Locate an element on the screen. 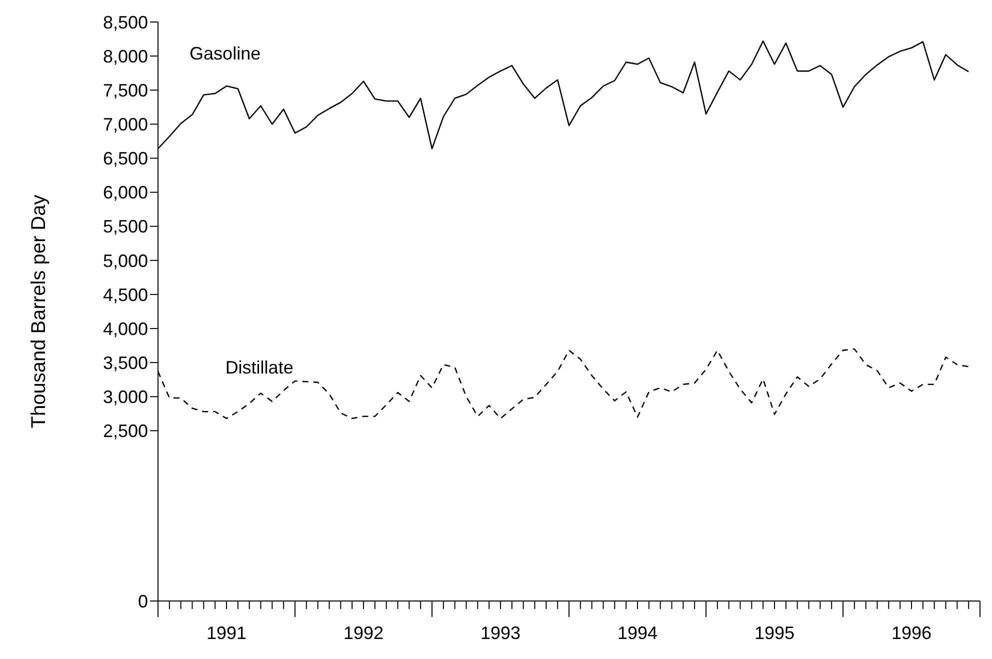 Image resolution: width=992 pixels, height=659 pixels. y-tick-label: 4,500 is located at coordinates (125, 294).